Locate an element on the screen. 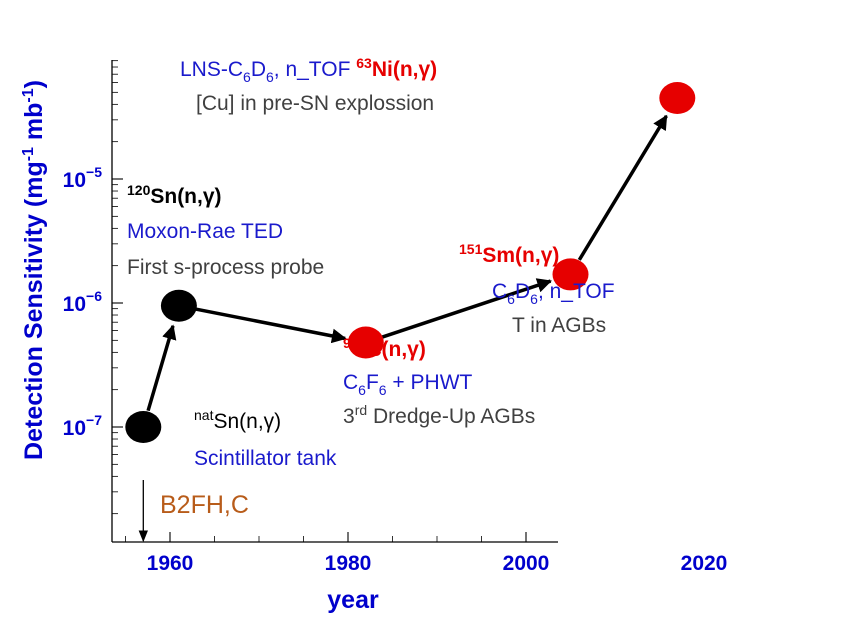 The width and height of the screenshot is (857, 637). y-ticks: 10⁻⁷ 10⁻⁶ 10⁻⁵ is located at coordinates (93, 287).